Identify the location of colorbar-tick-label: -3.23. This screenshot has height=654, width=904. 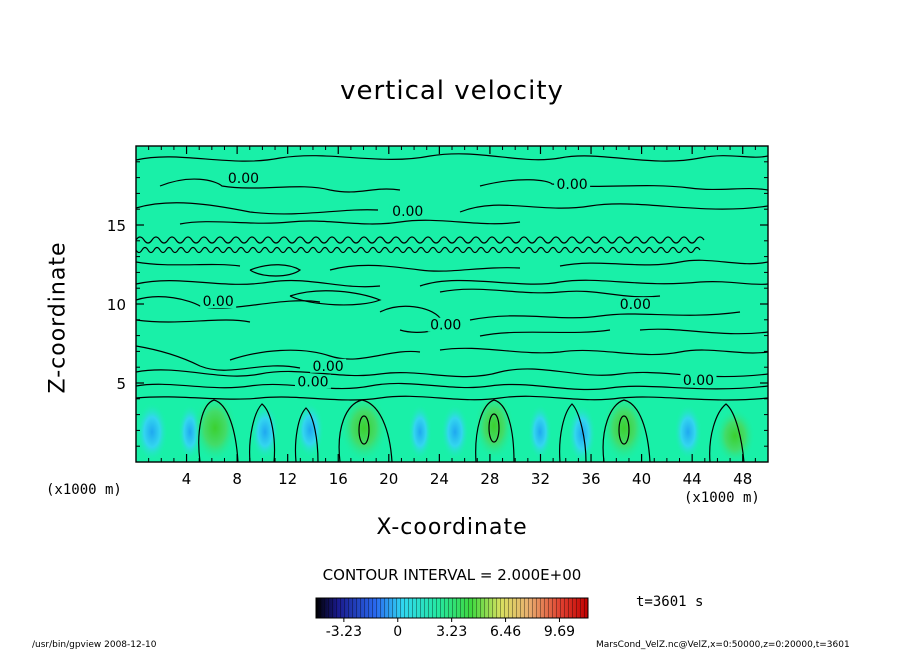
(344, 632).